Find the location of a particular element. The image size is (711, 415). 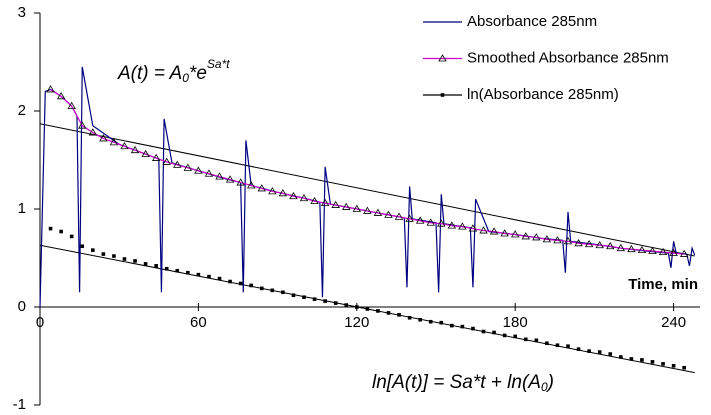

y-tick-label: 2 is located at coordinates (22, 110).